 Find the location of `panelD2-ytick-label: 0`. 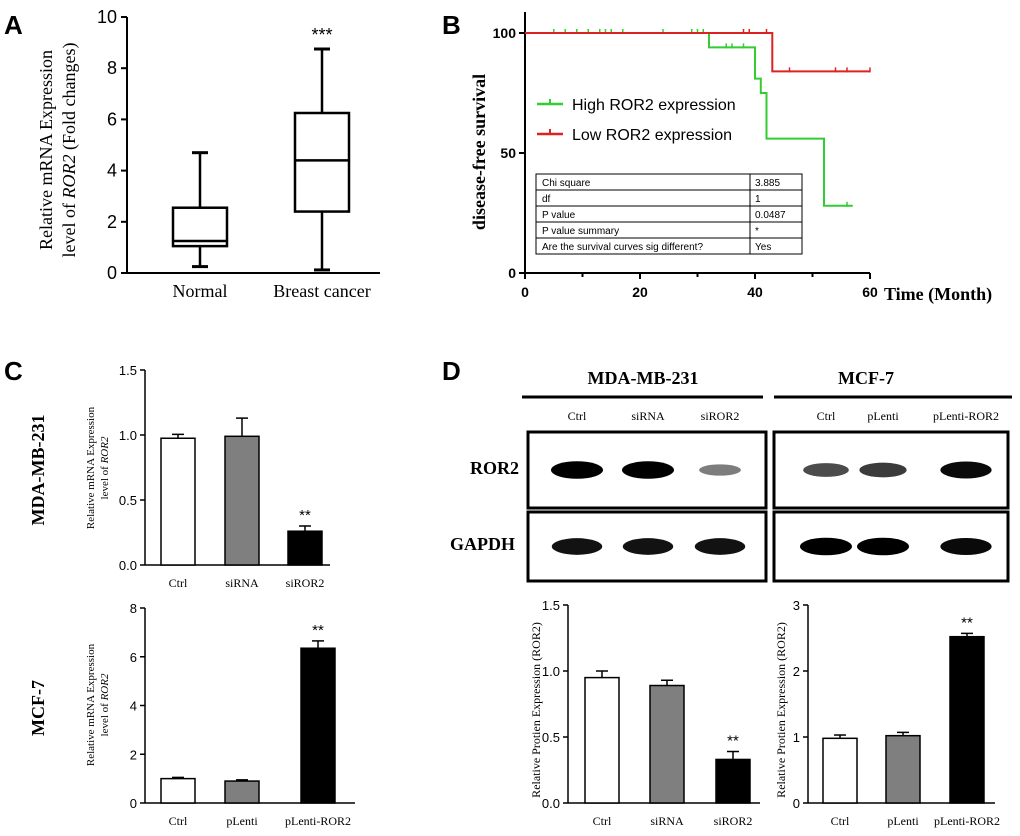

panelD2-ytick-label: 0 is located at coordinates (796, 803).